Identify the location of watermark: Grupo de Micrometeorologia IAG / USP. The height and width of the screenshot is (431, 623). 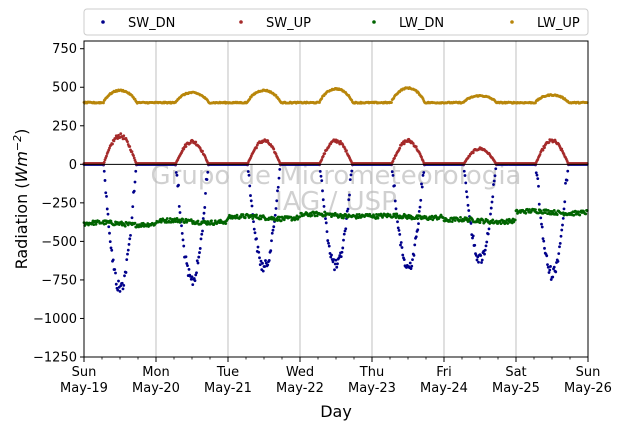
(336, 189).